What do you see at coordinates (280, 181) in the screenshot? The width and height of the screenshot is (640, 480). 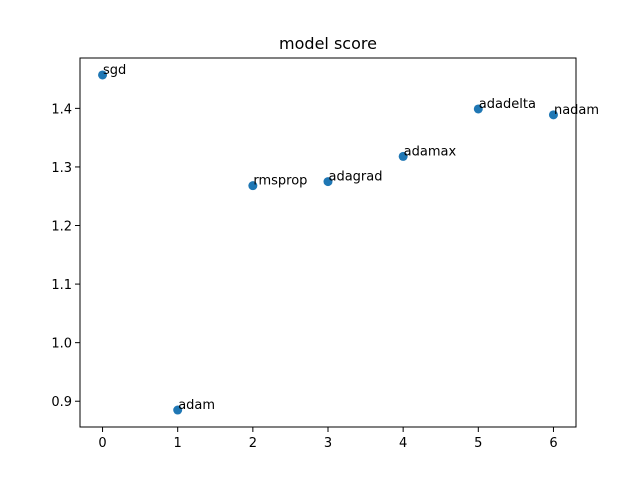 I see `point-label: rmsprop` at bounding box center [280, 181].